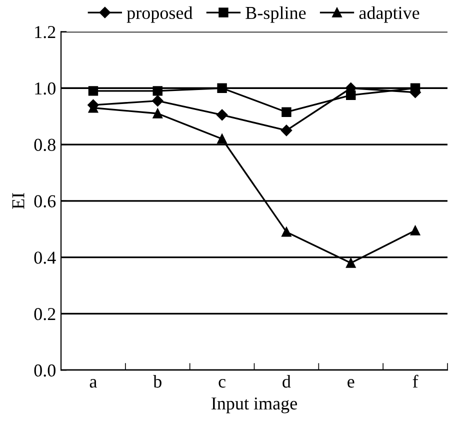  Describe the element at coordinates (45, 370) in the screenshot. I see `y-tick-label: 0.0` at that location.